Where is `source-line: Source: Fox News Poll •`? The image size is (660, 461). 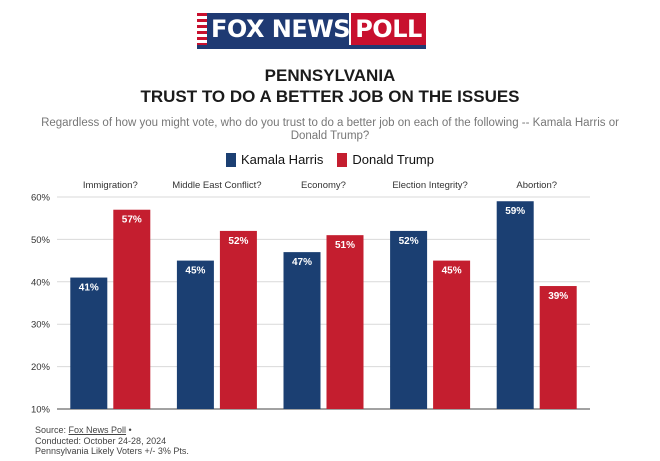 source-line: Source: Fox News Poll • is located at coordinates (112, 430).